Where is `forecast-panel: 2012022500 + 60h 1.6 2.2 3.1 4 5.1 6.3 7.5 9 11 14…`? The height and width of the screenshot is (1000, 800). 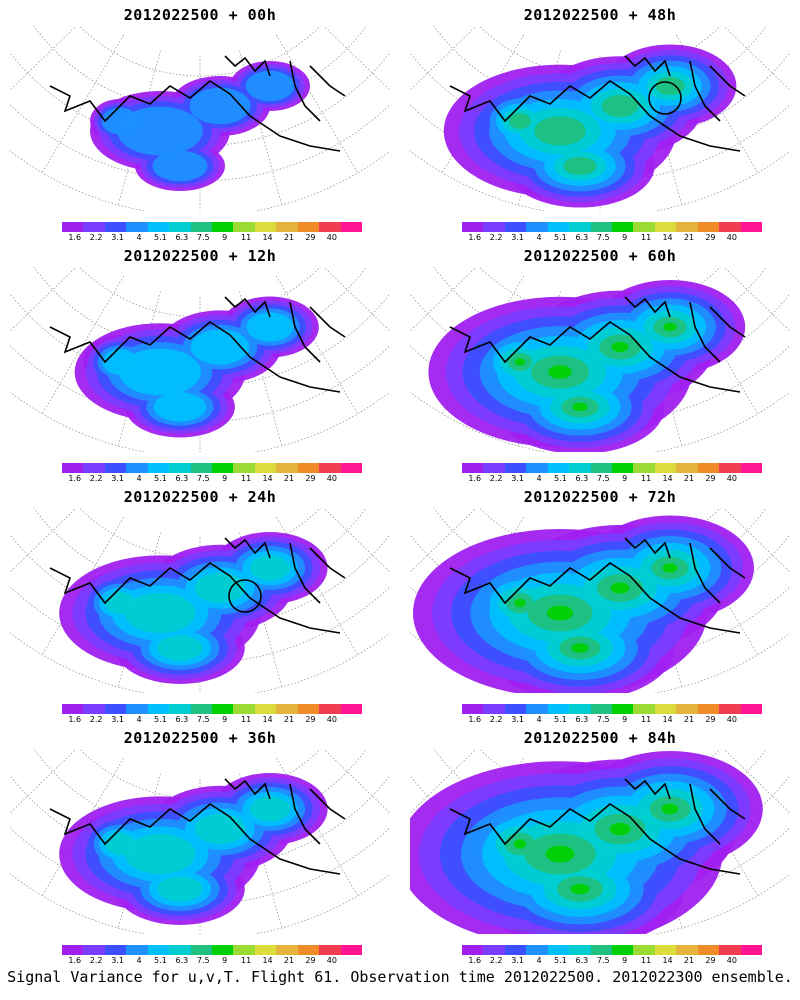 forecast-panel: 2012022500 + 60h 1.6 2.2 3.1 4 5.1 6.3 7.5 9 11 14… is located at coordinates (600, 362).